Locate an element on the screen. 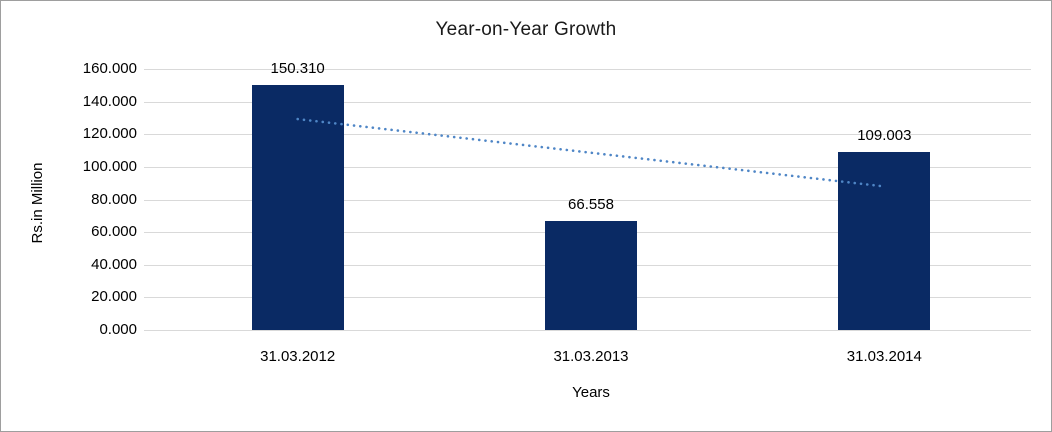 The width and height of the screenshot is (1052, 432). y-axis-tick-label: 60.000 is located at coordinates (114, 232).